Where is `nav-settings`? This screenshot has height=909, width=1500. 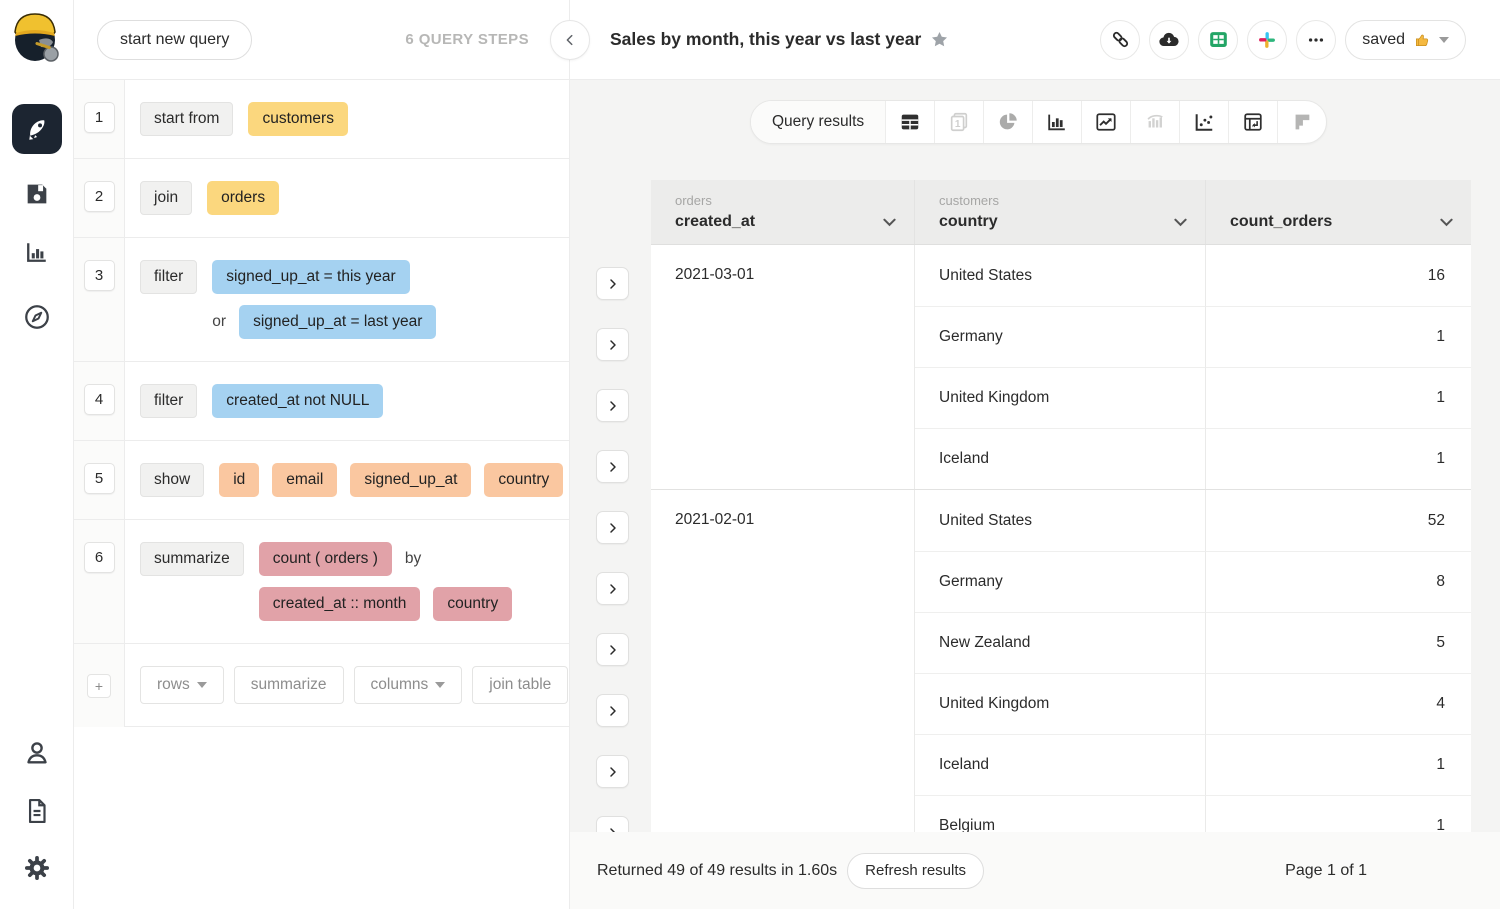 nav-settings is located at coordinates (37, 868).